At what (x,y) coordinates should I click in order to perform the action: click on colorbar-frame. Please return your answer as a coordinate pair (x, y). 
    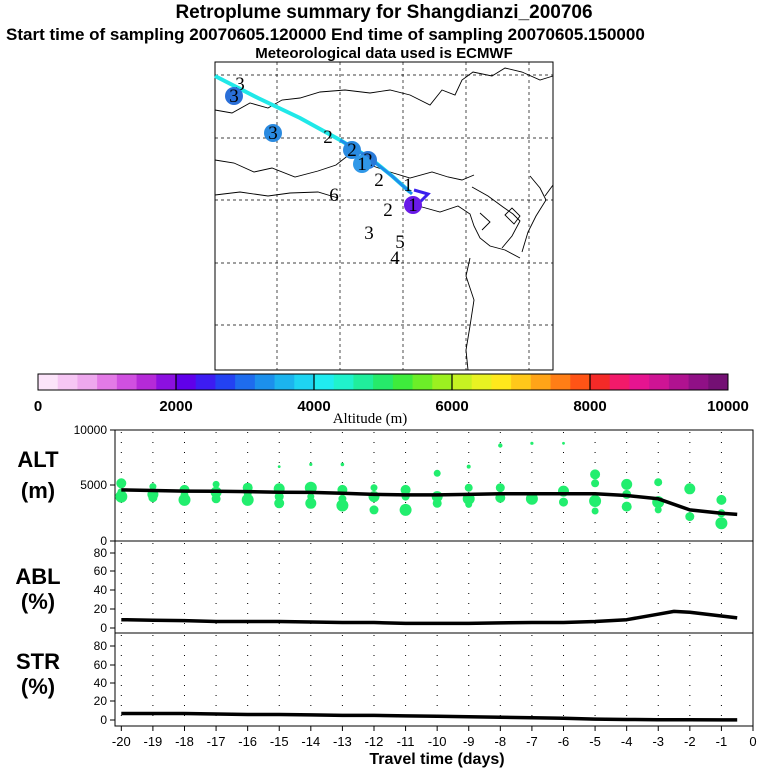
    Looking at the image, I should click on (383, 382).